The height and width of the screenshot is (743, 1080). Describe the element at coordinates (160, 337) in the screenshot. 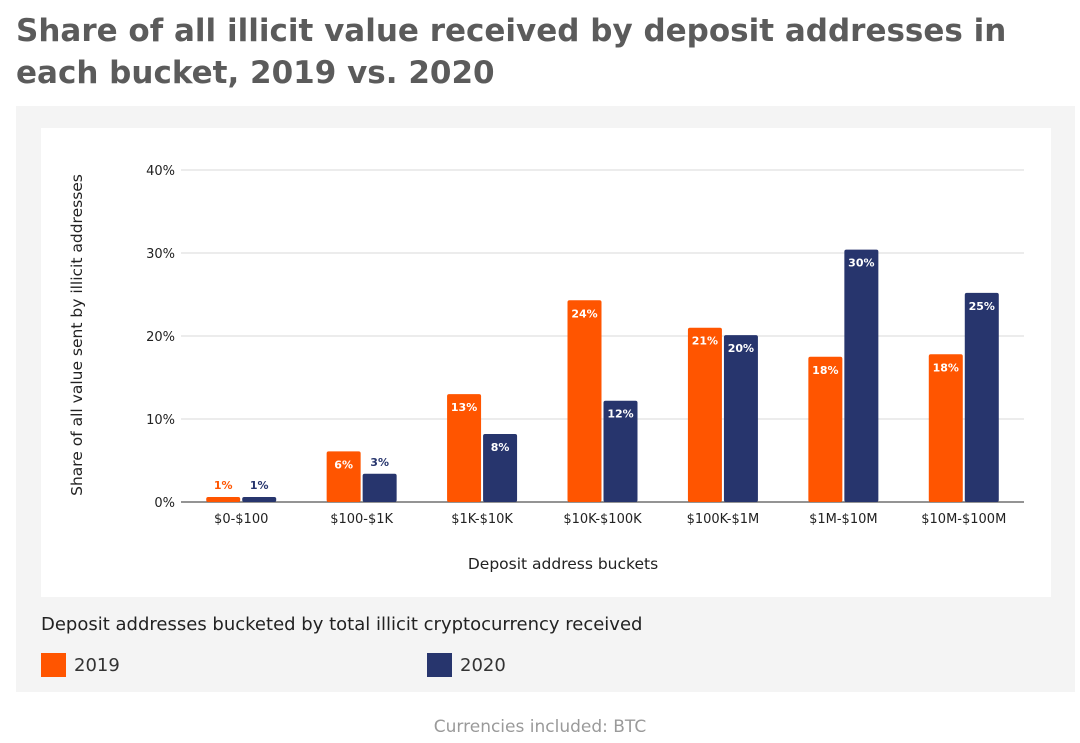

I see `y-tick-label: 20%` at that location.